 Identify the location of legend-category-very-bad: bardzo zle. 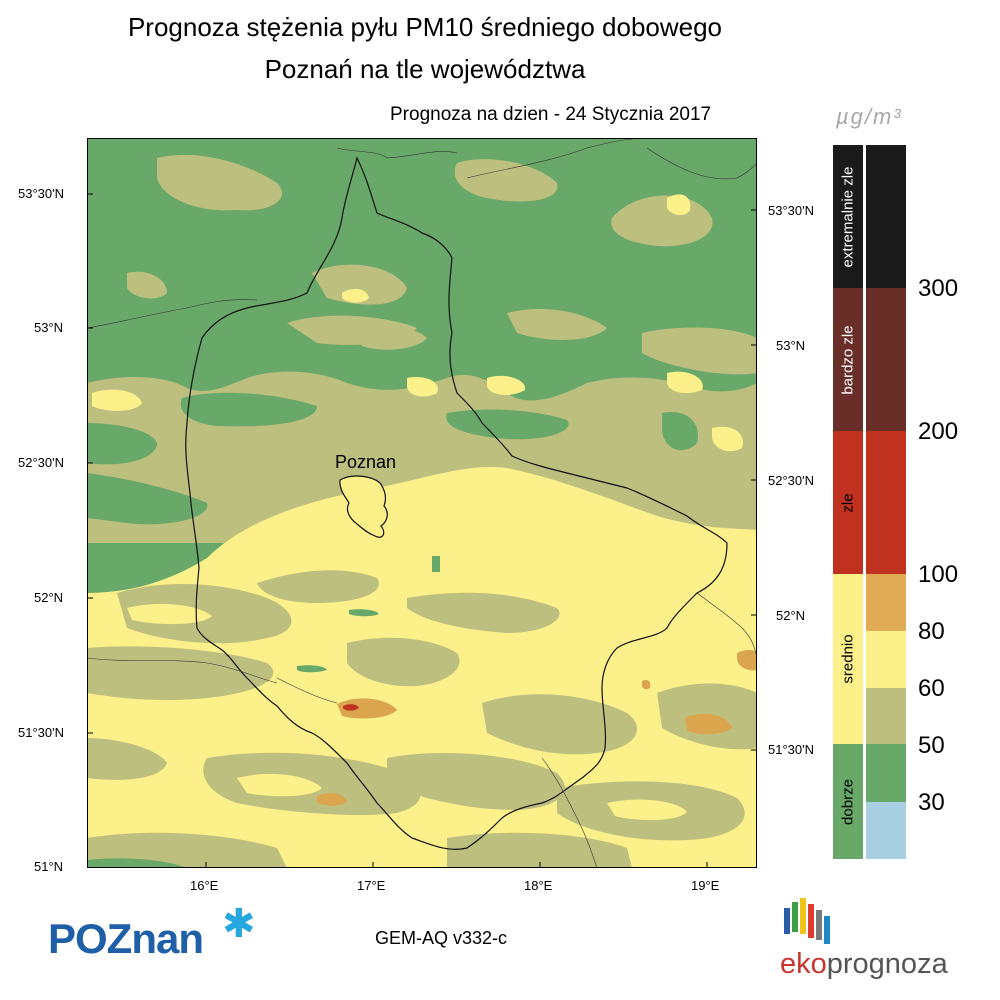
(848, 359).